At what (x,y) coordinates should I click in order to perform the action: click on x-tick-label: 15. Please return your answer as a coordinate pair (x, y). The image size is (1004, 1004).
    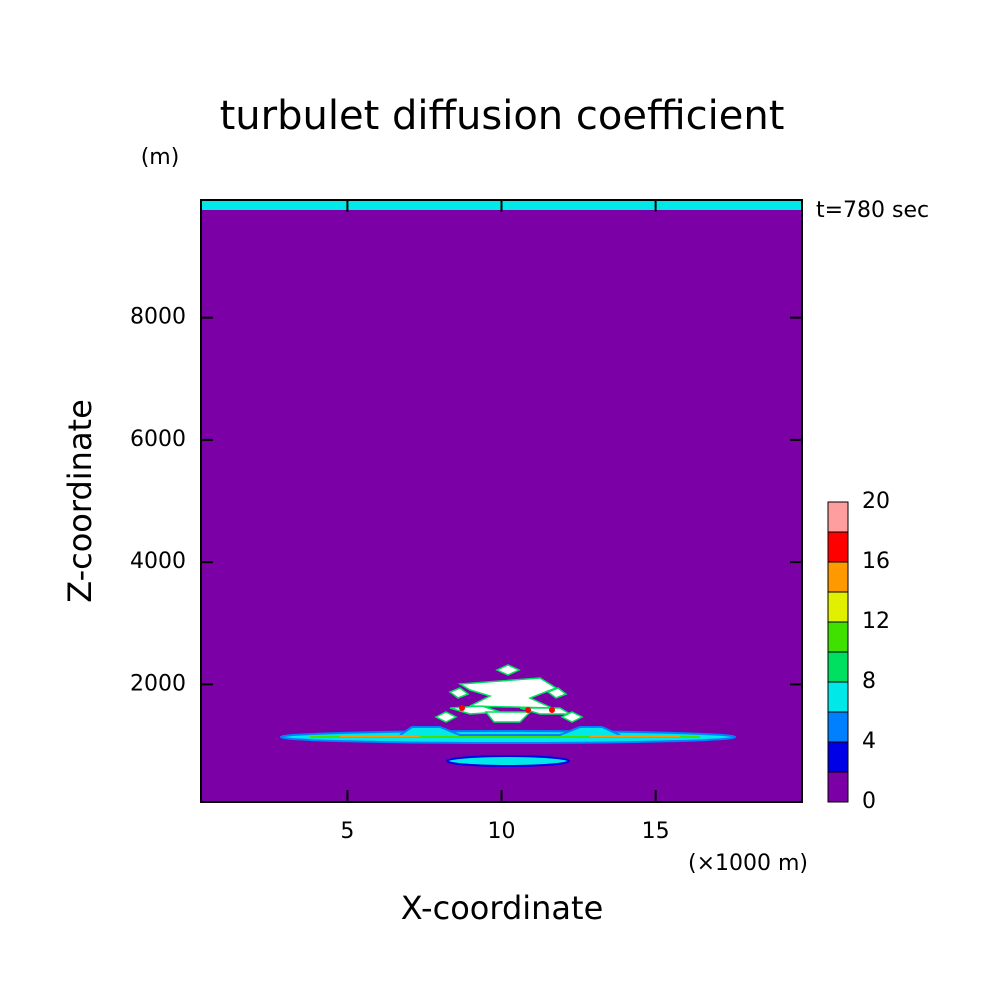
    Looking at the image, I should click on (656, 831).